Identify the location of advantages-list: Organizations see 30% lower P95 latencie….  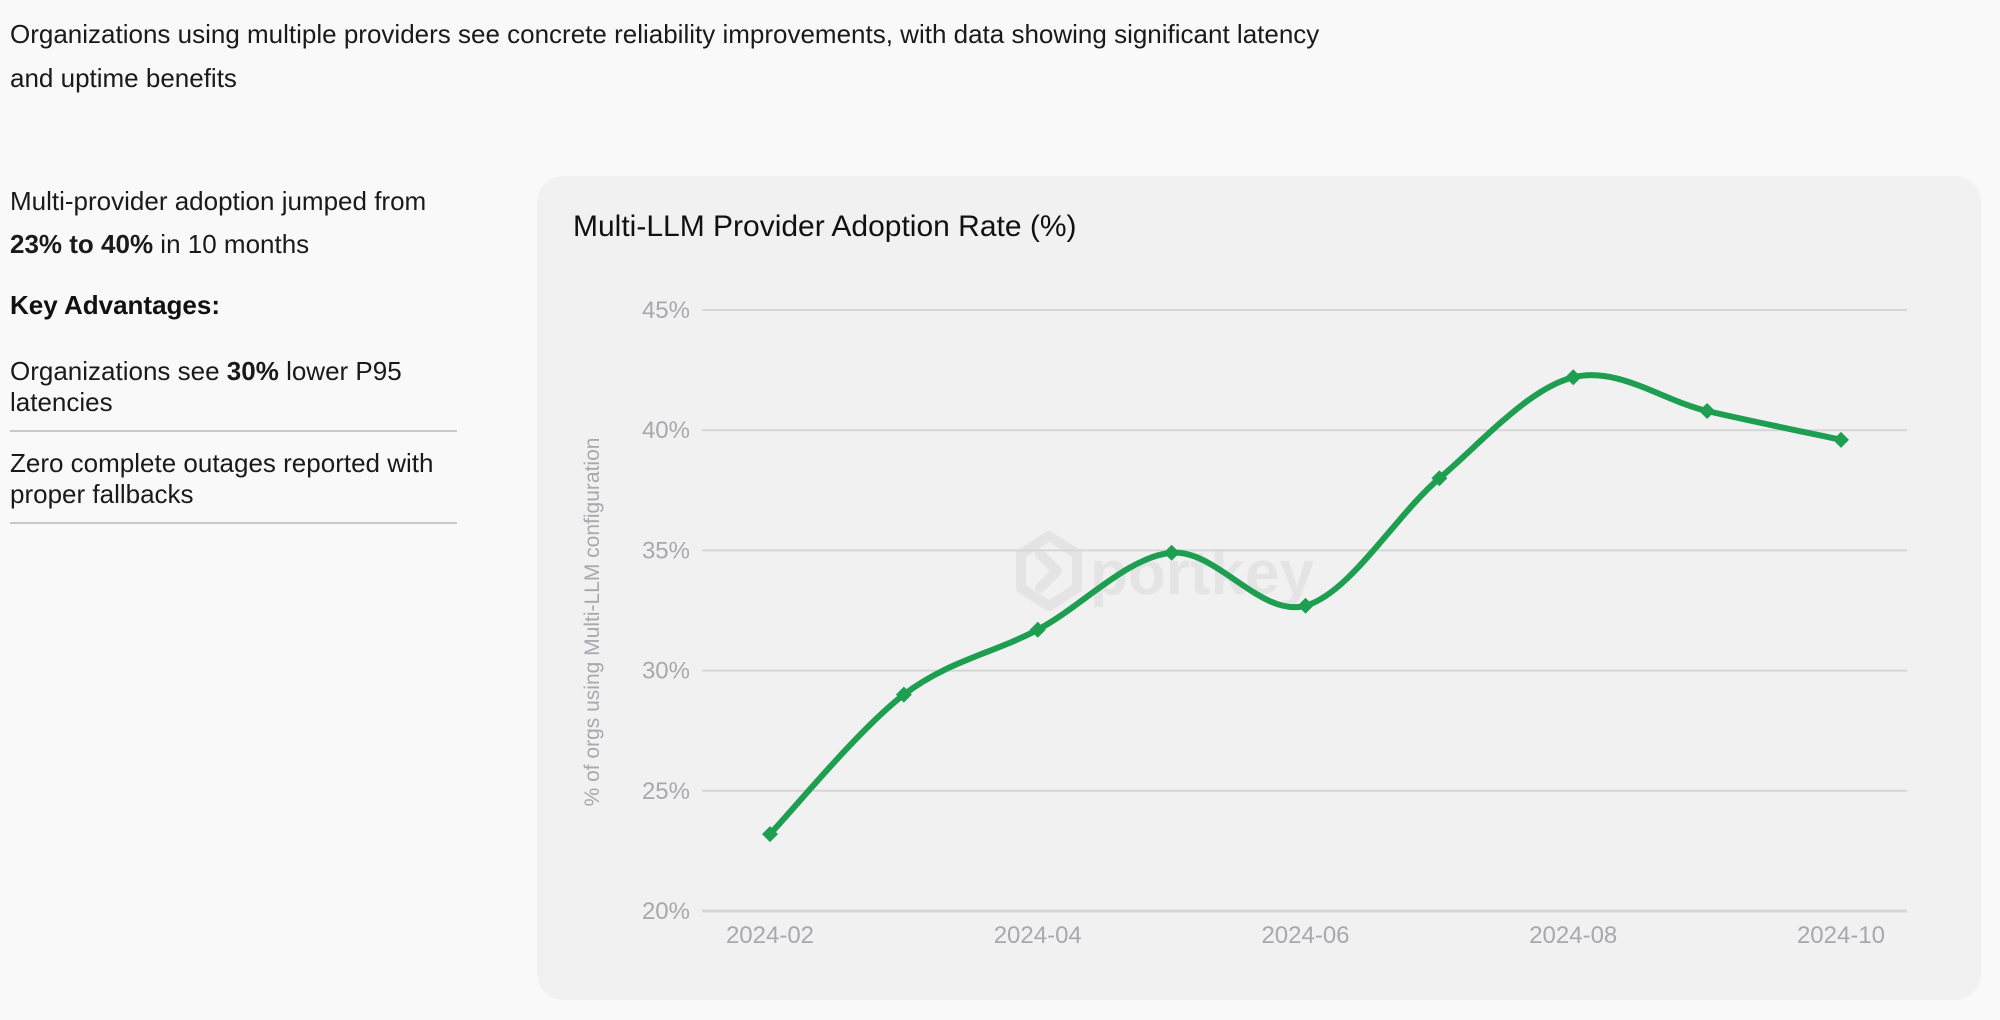
(233, 440).